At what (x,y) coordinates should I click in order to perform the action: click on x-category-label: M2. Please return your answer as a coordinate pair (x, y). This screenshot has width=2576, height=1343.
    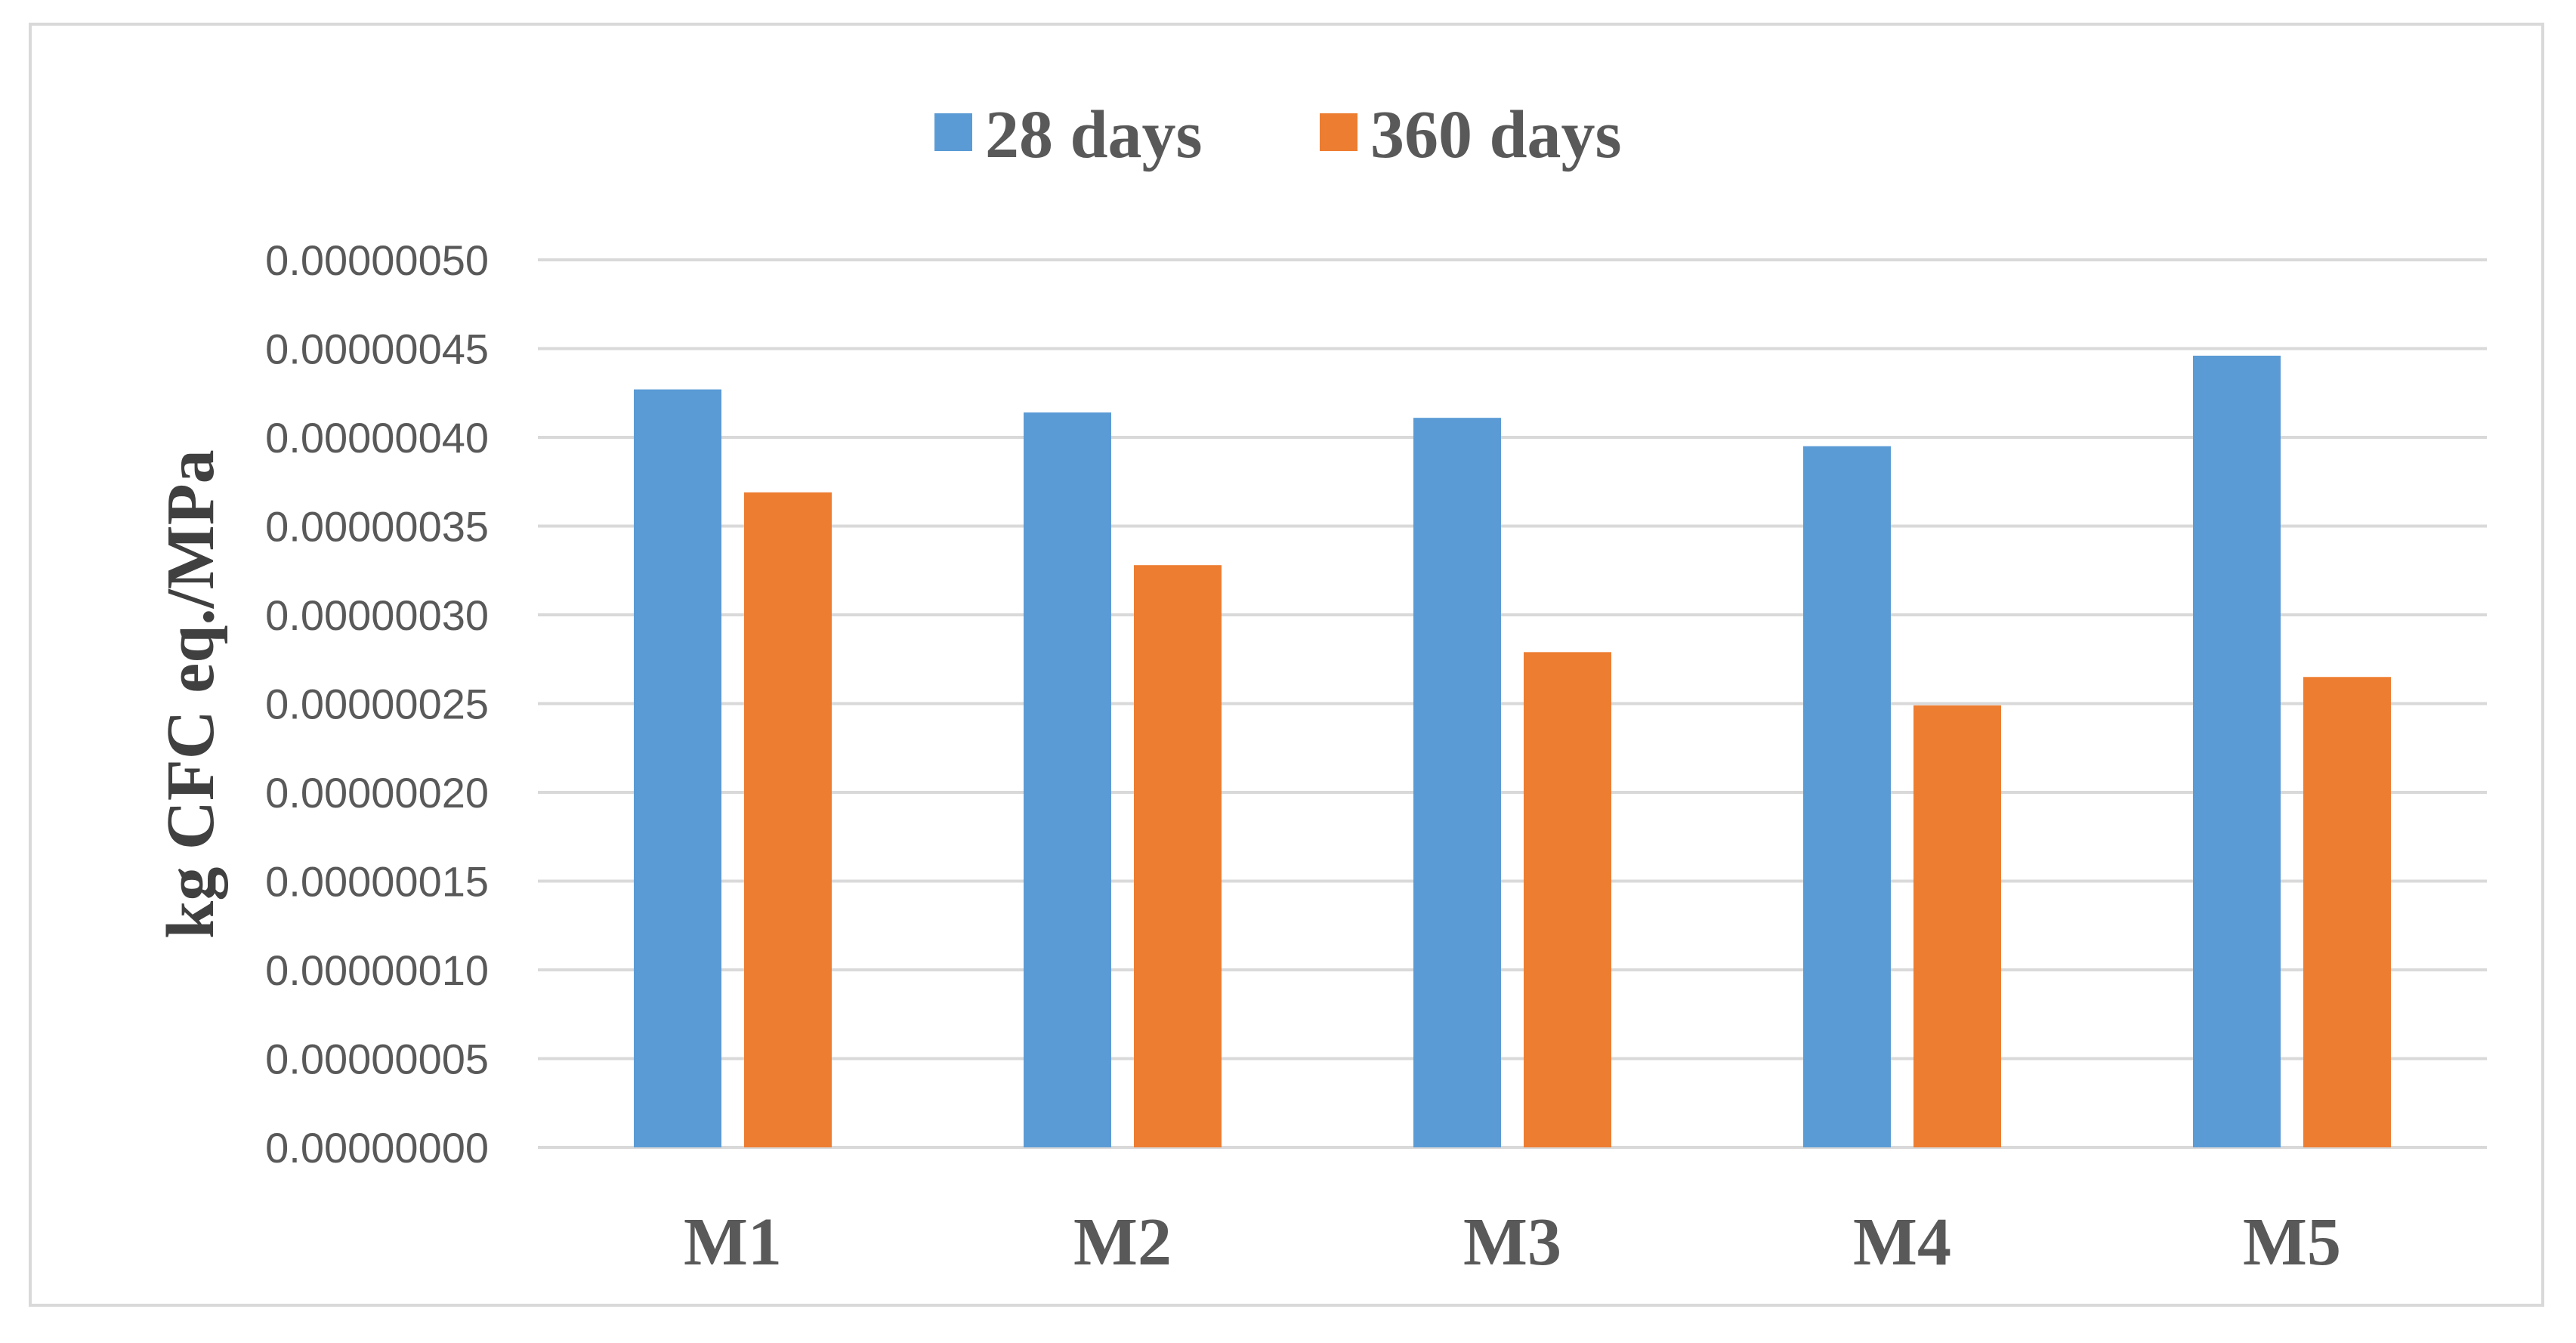
    Looking at the image, I should click on (1122, 1243).